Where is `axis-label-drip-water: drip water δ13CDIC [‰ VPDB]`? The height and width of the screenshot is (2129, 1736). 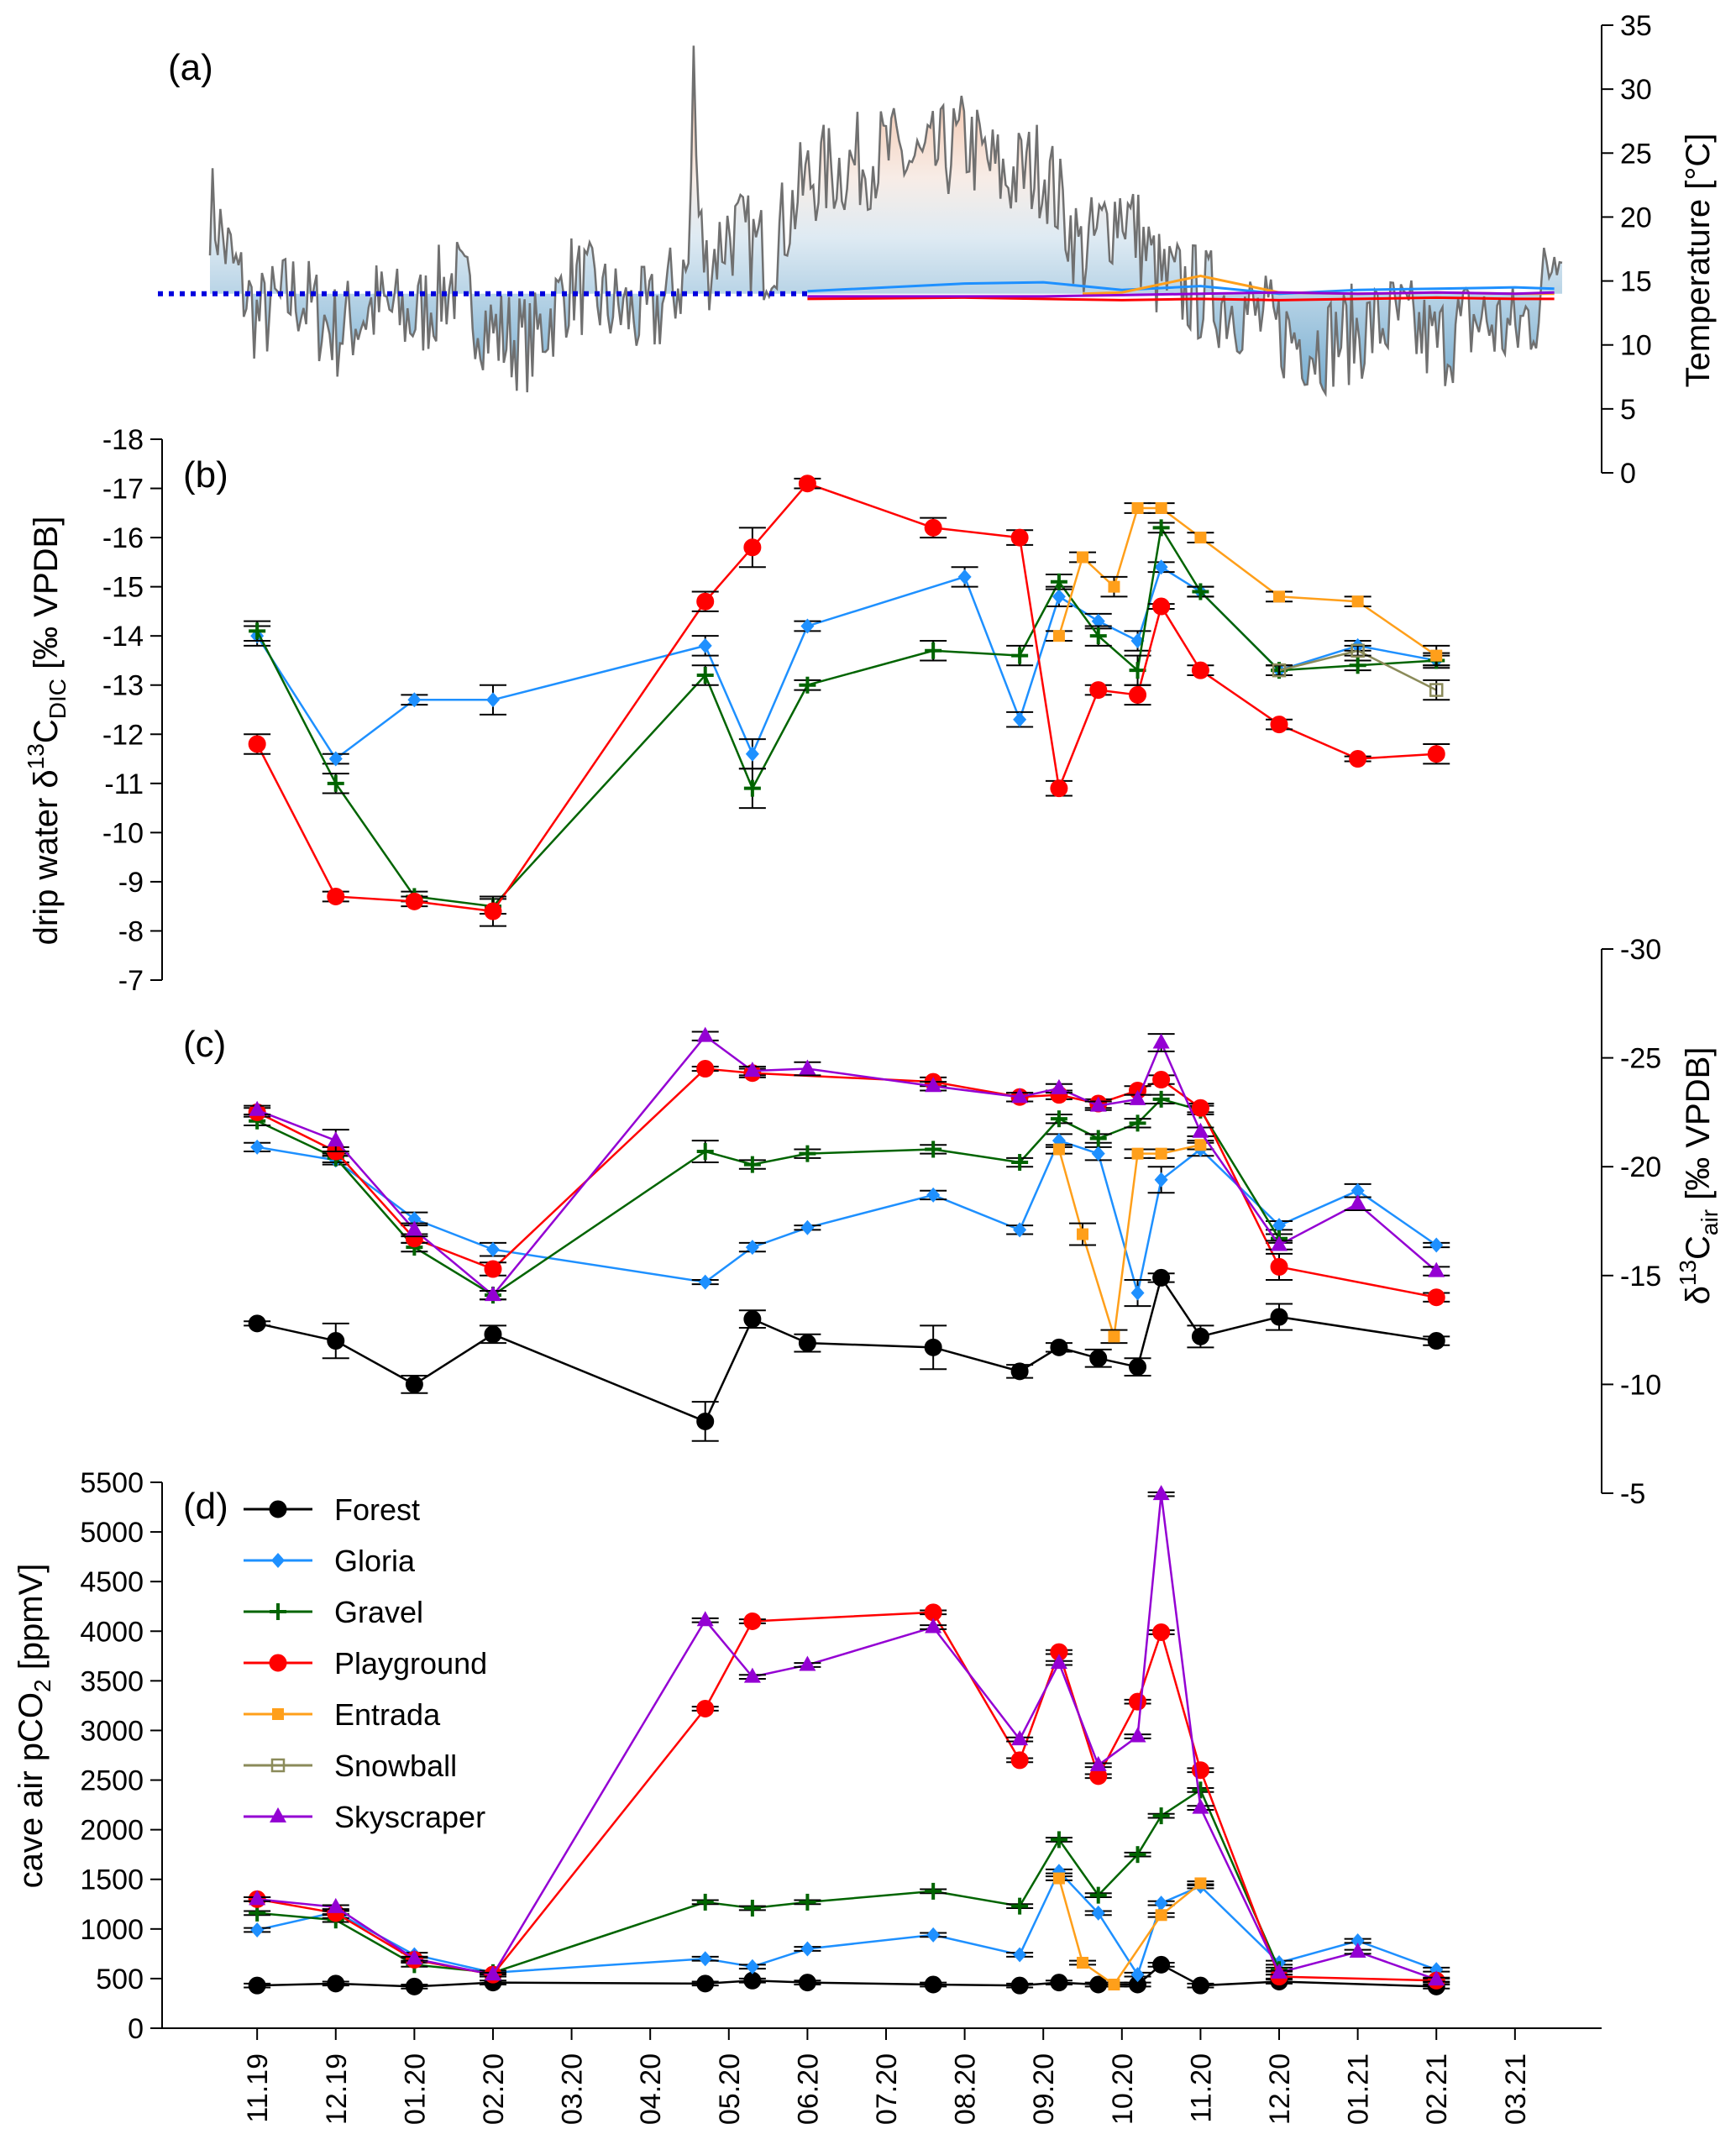 axis-label-drip-water: drip water δ13CDIC [‰ VPDB] is located at coordinates (47, 732).